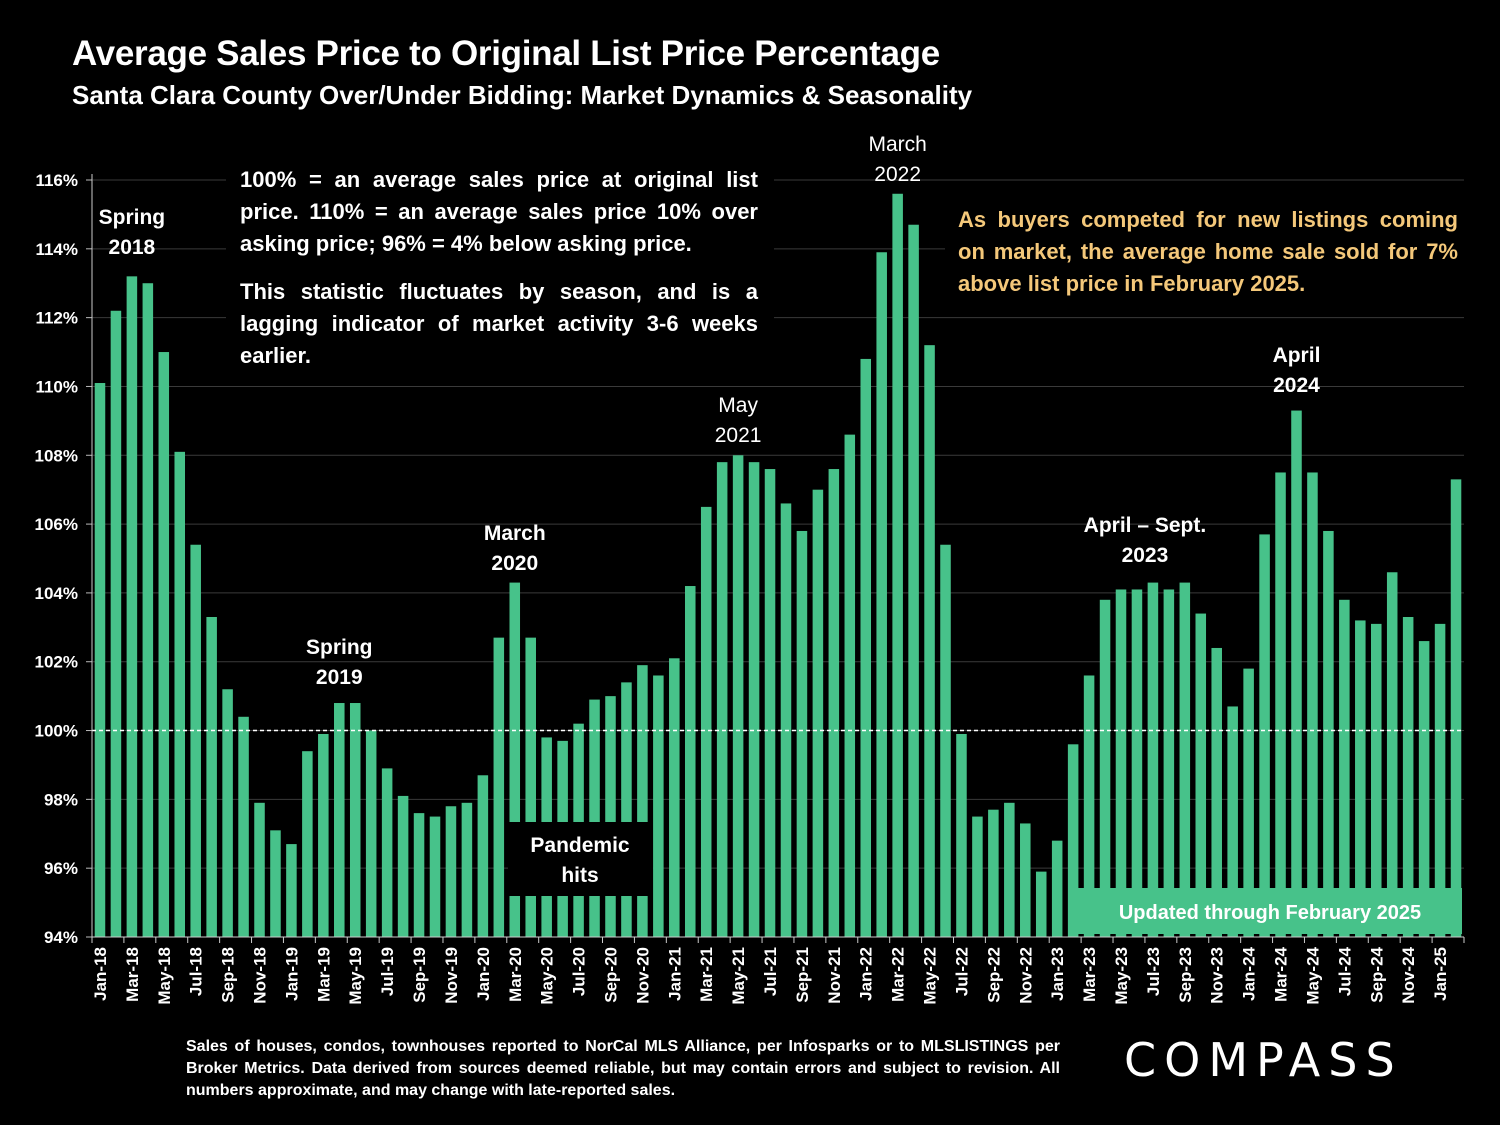  I want to click on annotation-mar-22: March, so click(897, 144).